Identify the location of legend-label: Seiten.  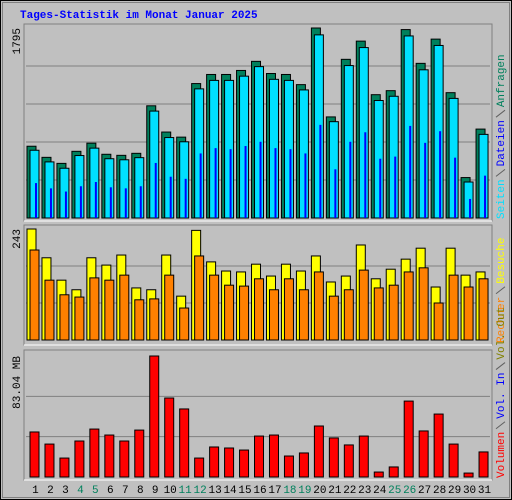
(502, 199).